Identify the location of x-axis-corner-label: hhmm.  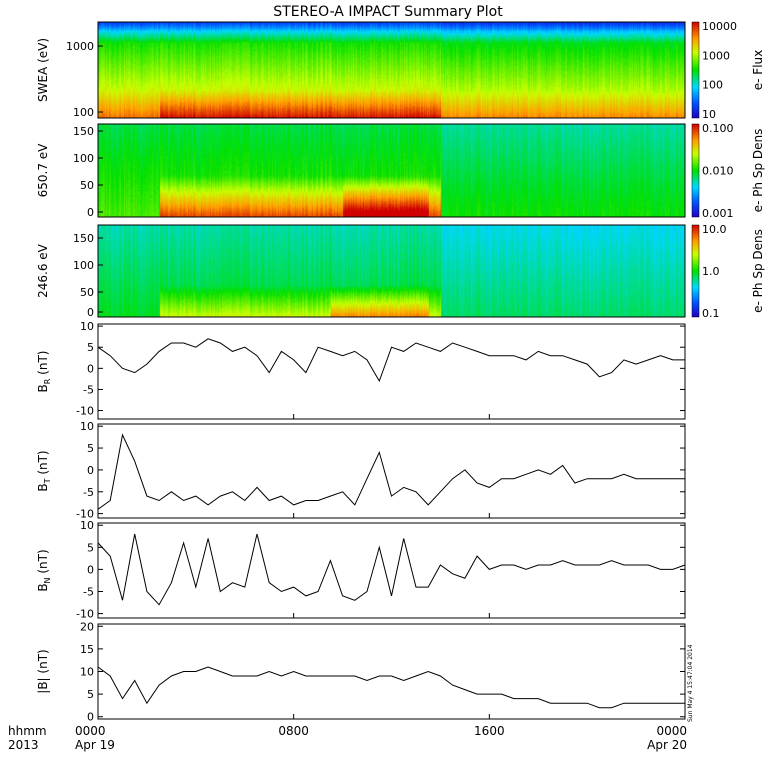
(27, 731).